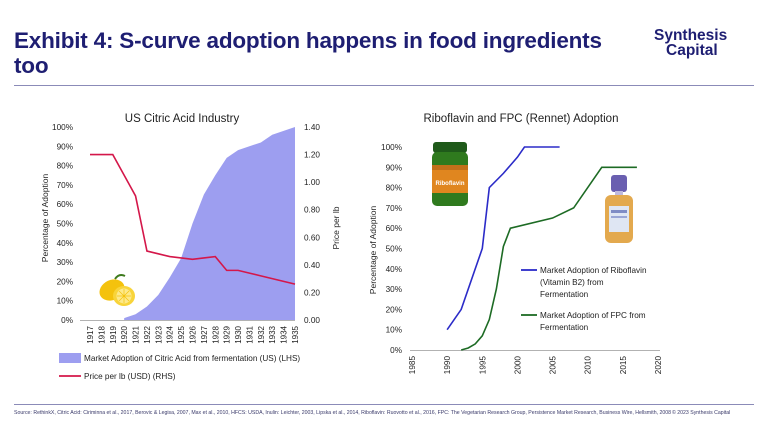  I want to click on chart2-x-ticks: 1985 1990 1995 2000 2005 2010 2015 2020, so click(535, 365).